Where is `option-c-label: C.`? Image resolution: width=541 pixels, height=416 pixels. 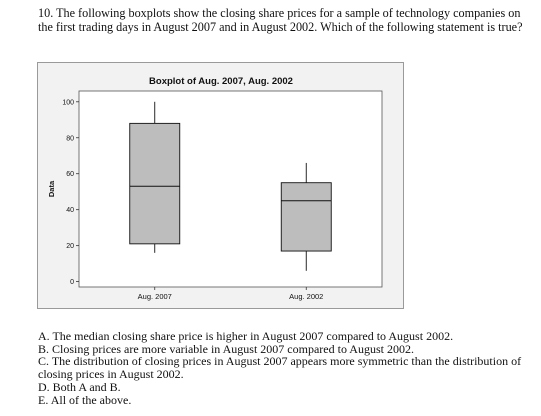
option-c-label: C. is located at coordinates (44, 361).